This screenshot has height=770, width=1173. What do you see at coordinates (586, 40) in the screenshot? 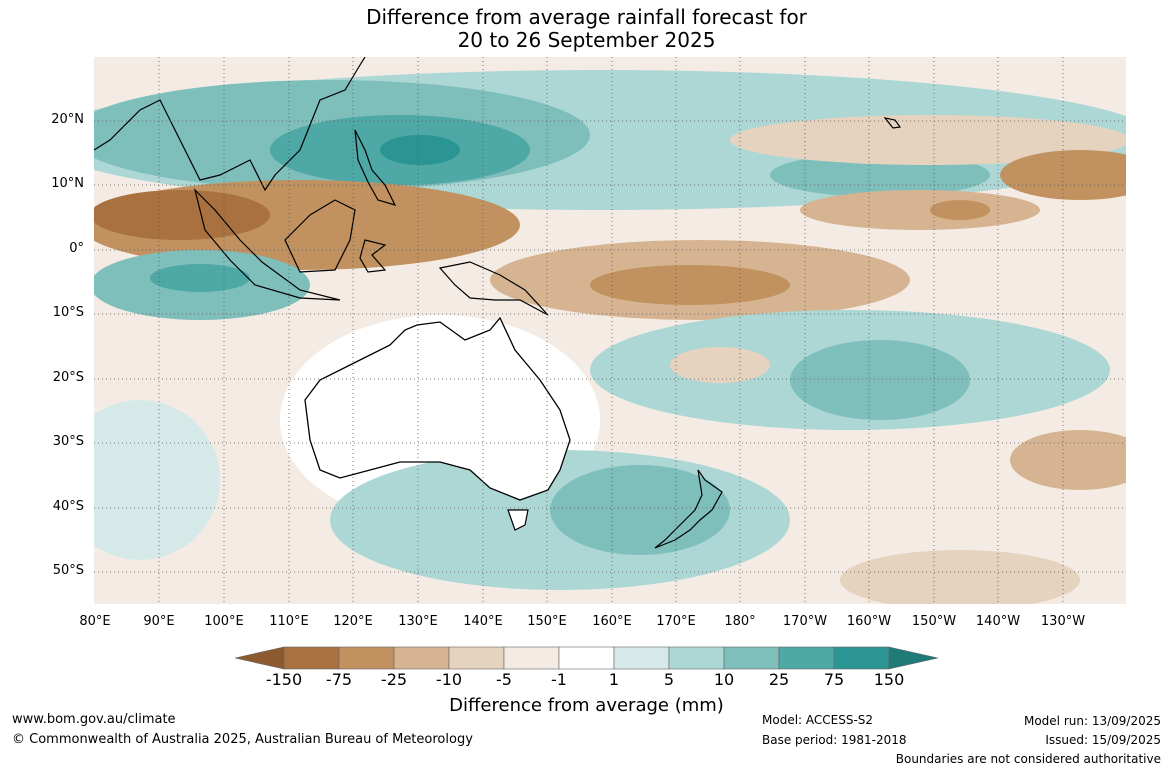
I see `map-title-line-2: 20 to 26 September 2025` at bounding box center [586, 40].